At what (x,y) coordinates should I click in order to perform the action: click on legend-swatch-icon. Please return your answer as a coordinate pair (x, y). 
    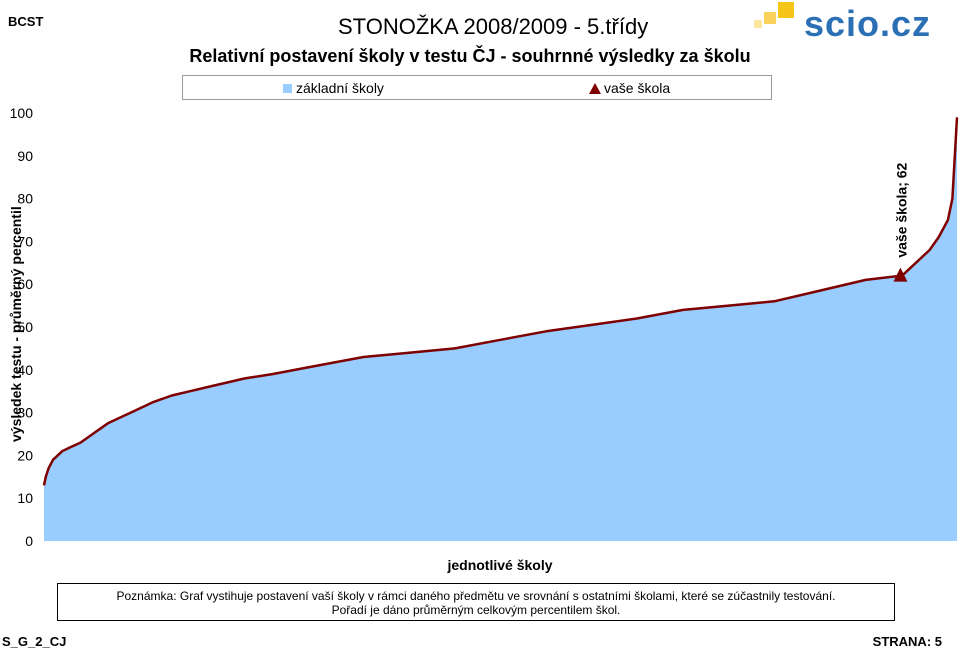
    Looking at the image, I should click on (287, 88).